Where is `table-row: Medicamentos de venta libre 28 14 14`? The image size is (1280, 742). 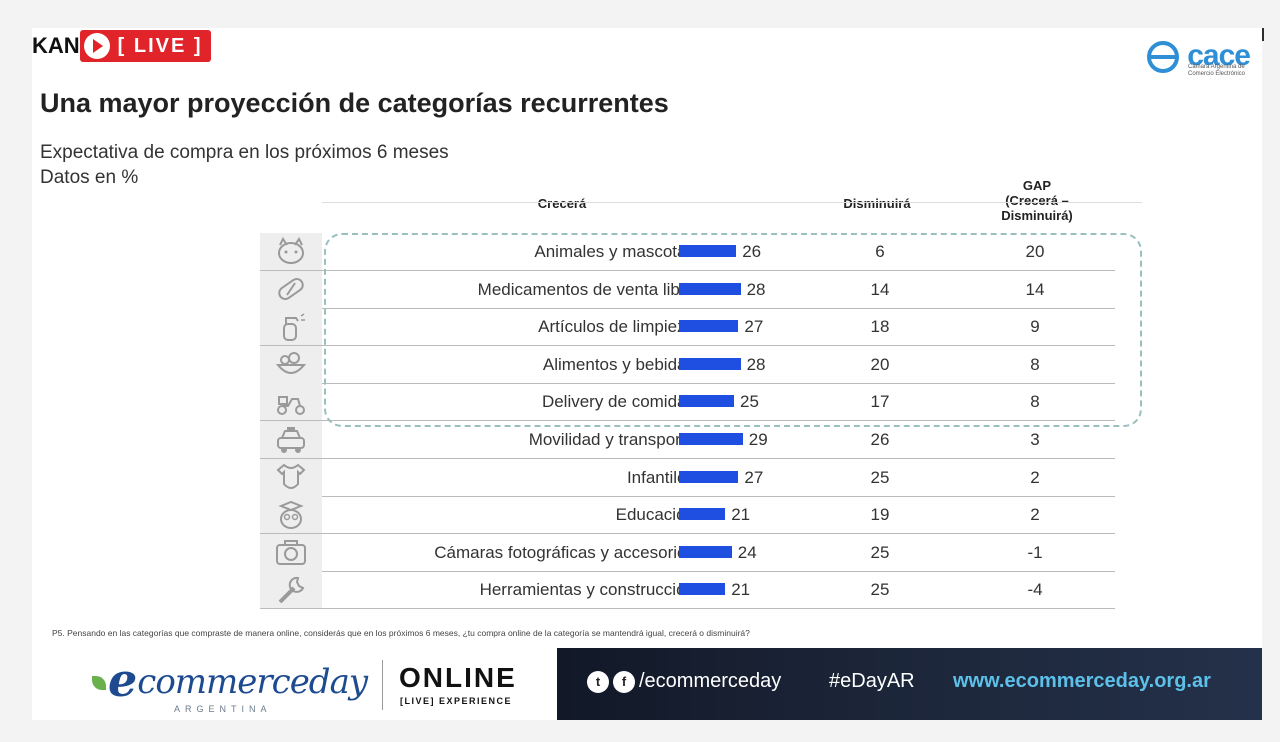
table-row: Medicamentos de venta libre 28 14 14 is located at coordinates (687, 289).